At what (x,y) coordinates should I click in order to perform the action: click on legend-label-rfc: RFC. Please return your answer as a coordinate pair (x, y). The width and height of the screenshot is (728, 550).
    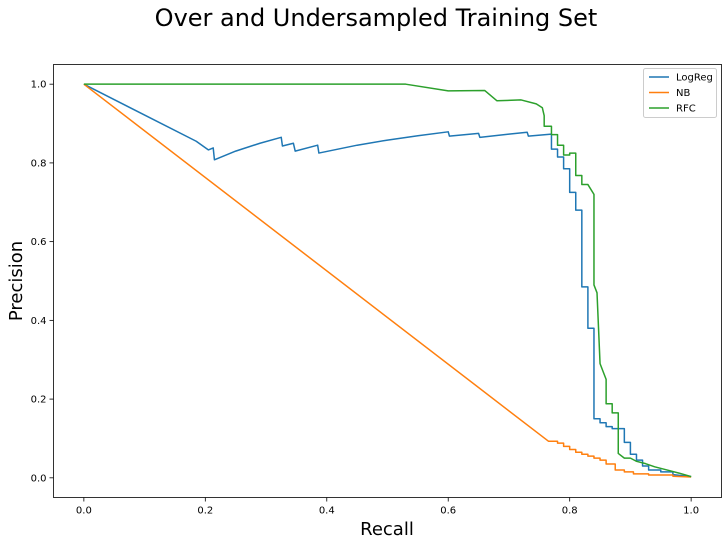
    Looking at the image, I should click on (686, 109).